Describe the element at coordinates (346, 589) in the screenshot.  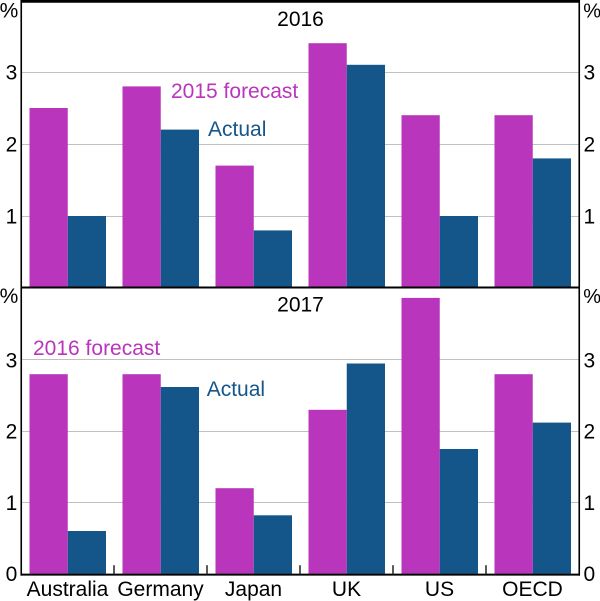
I see `svg-text: UK` at that location.